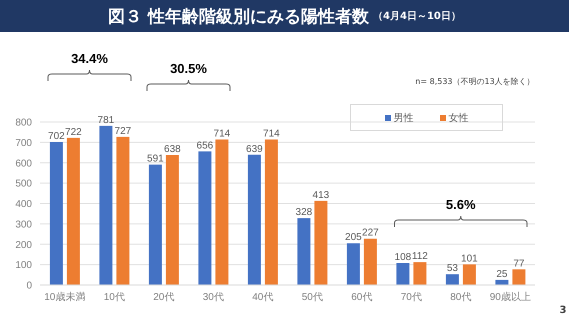 The height and width of the screenshot is (320, 569). What do you see at coordinates (23, 123) in the screenshot?
I see `y-tick-label: 800` at bounding box center [23, 123].